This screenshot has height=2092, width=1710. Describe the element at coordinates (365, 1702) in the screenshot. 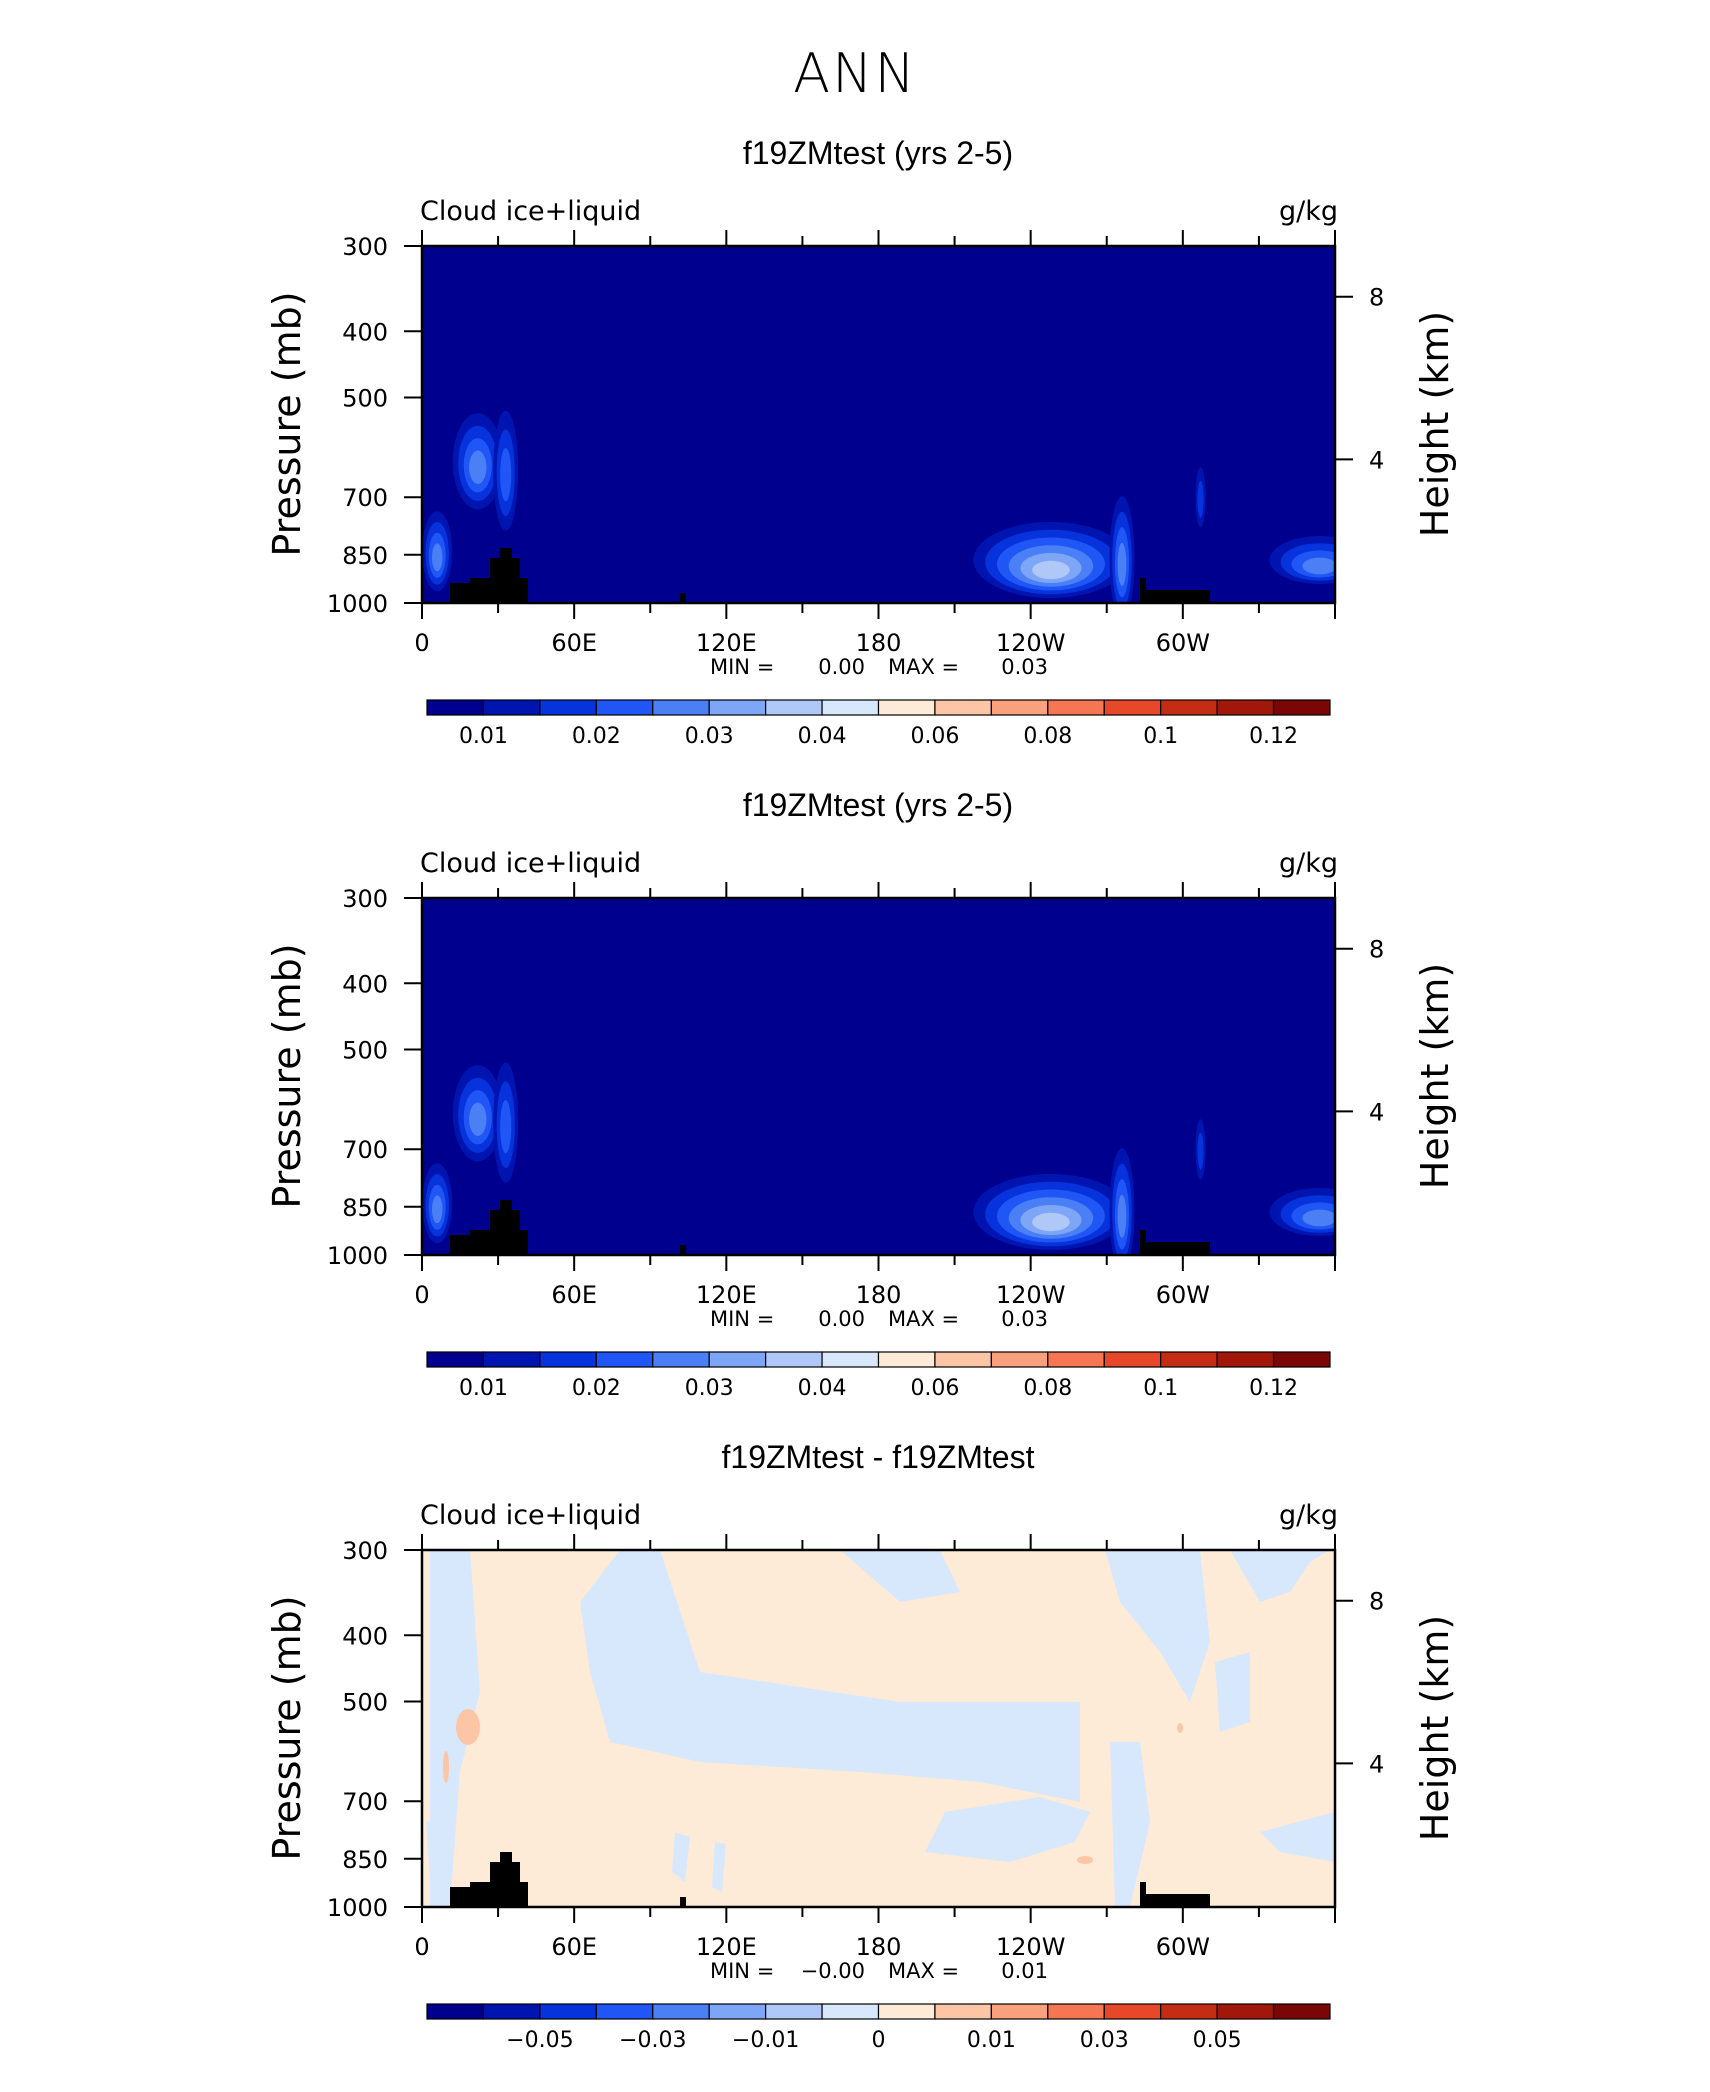

I see `y-tick-label: 500` at that location.